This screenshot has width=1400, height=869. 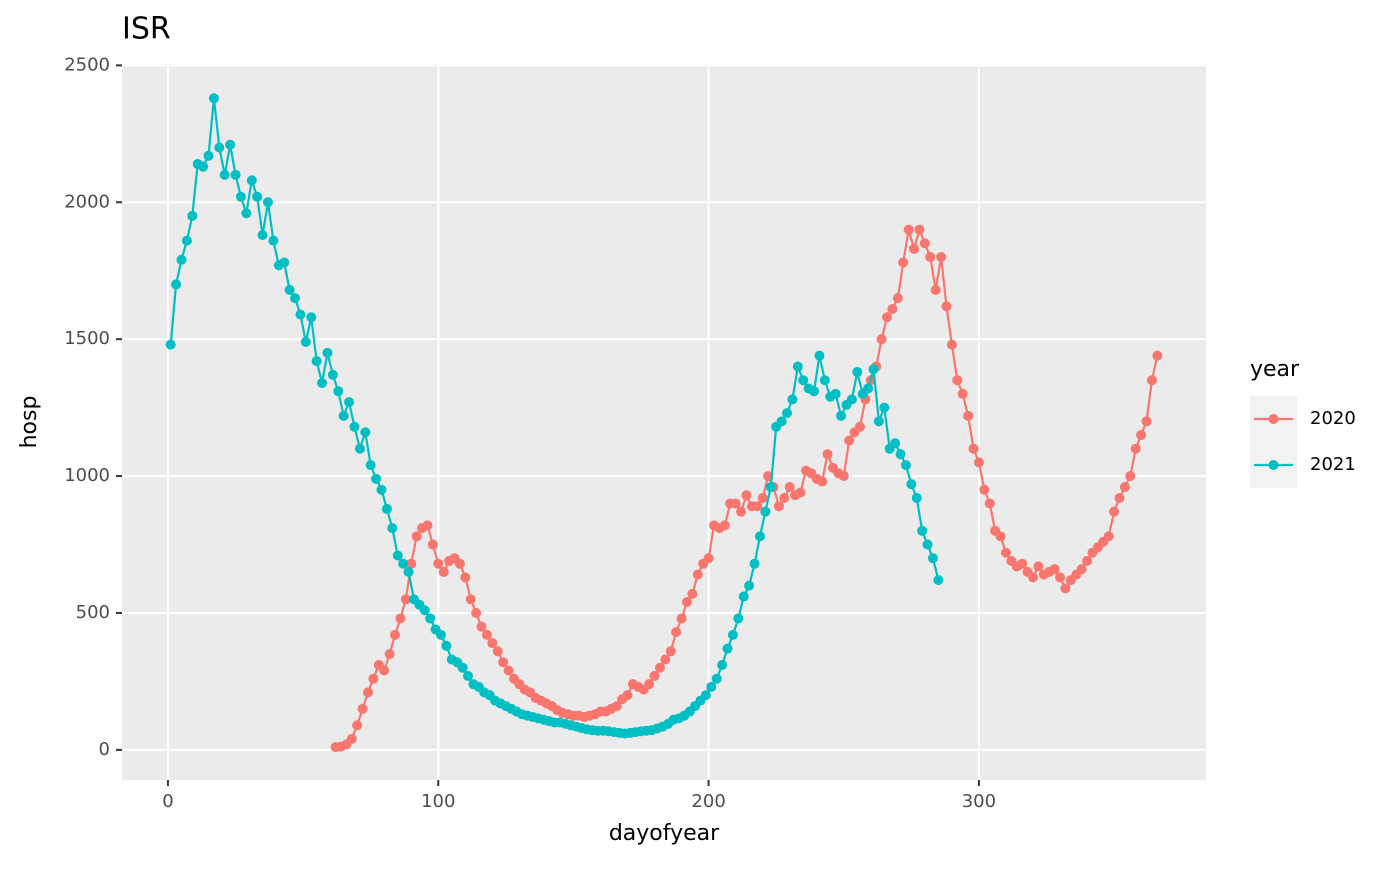 I want to click on y-axis-title: hosp, so click(x=29, y=422).